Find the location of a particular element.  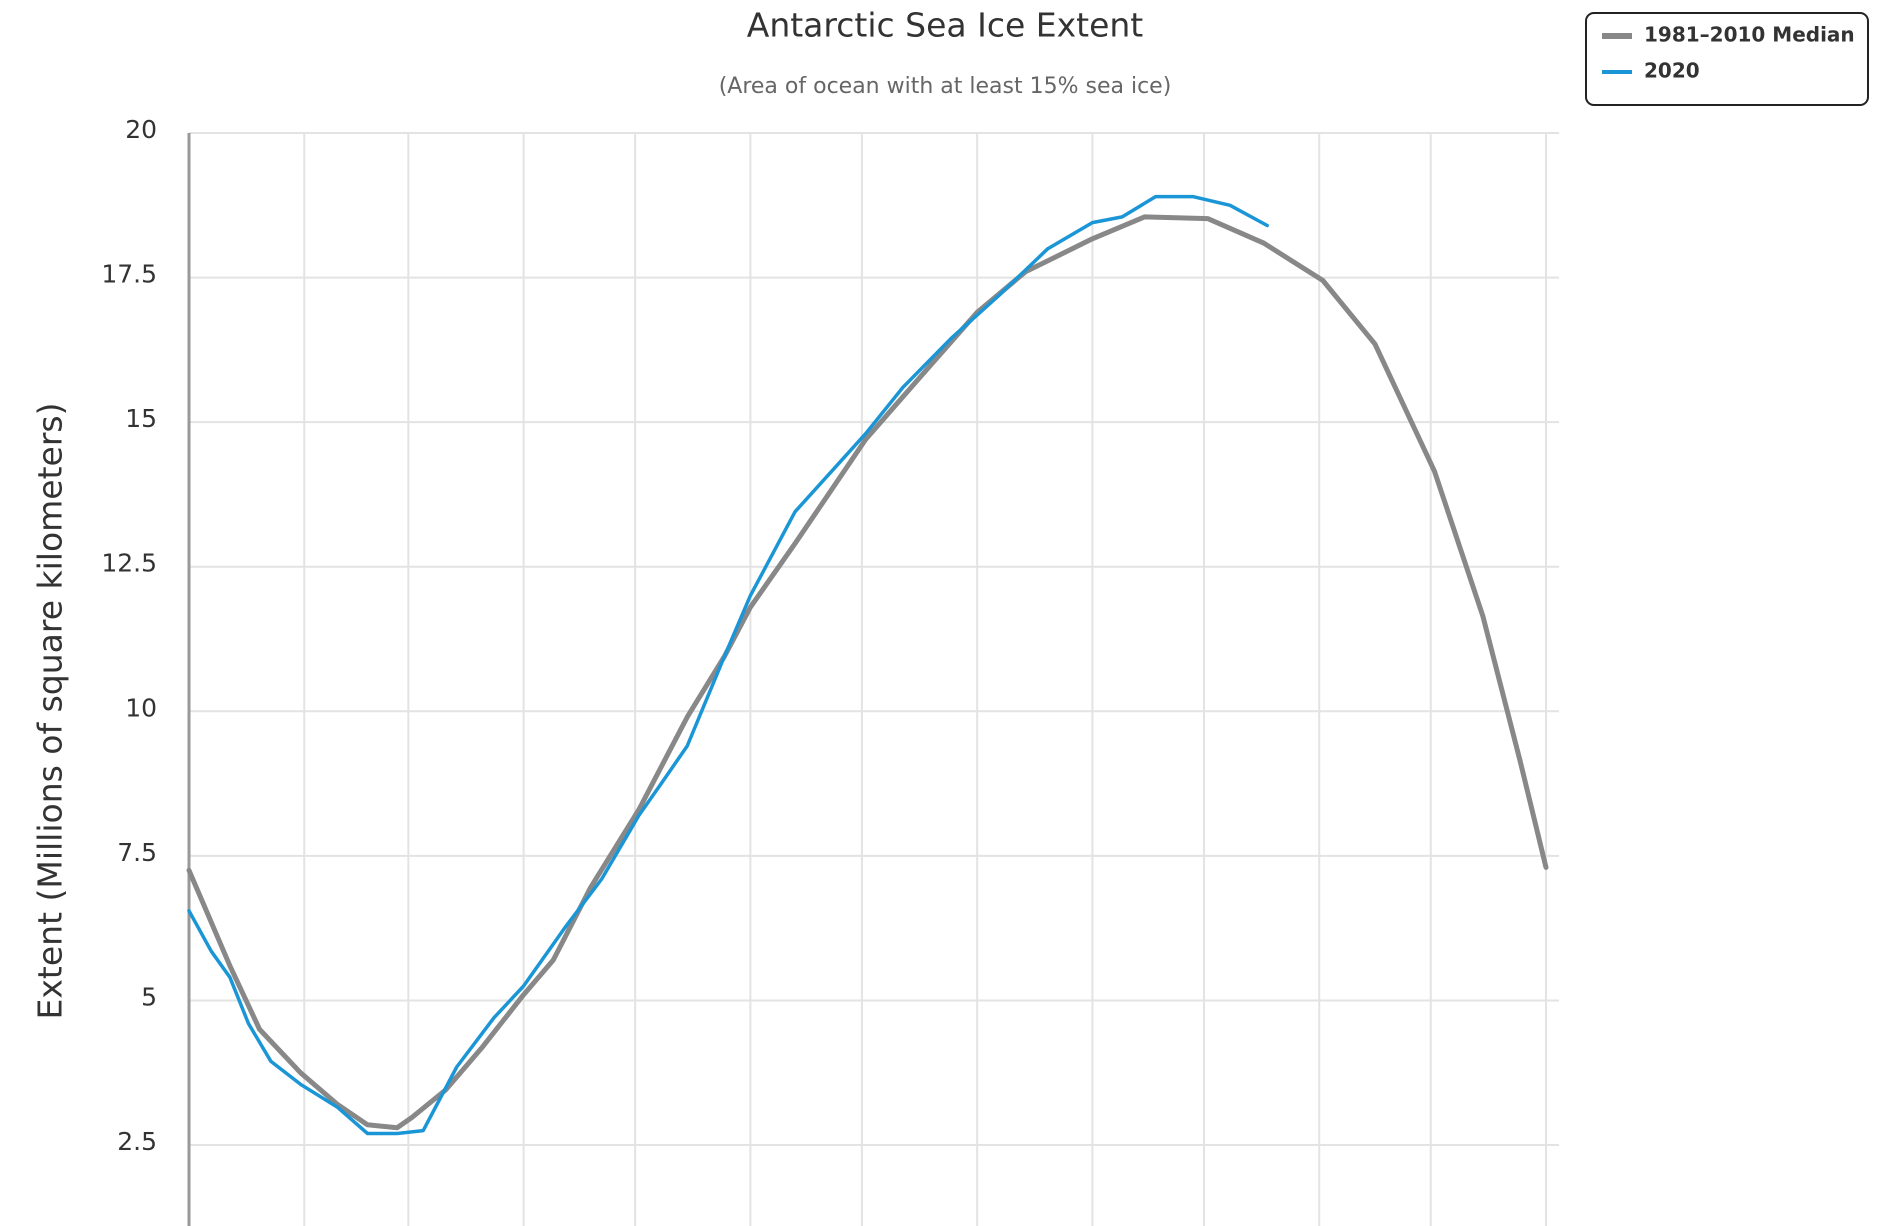

legend-label: 1981–2010 Median is located at coordinates (1749, 35).